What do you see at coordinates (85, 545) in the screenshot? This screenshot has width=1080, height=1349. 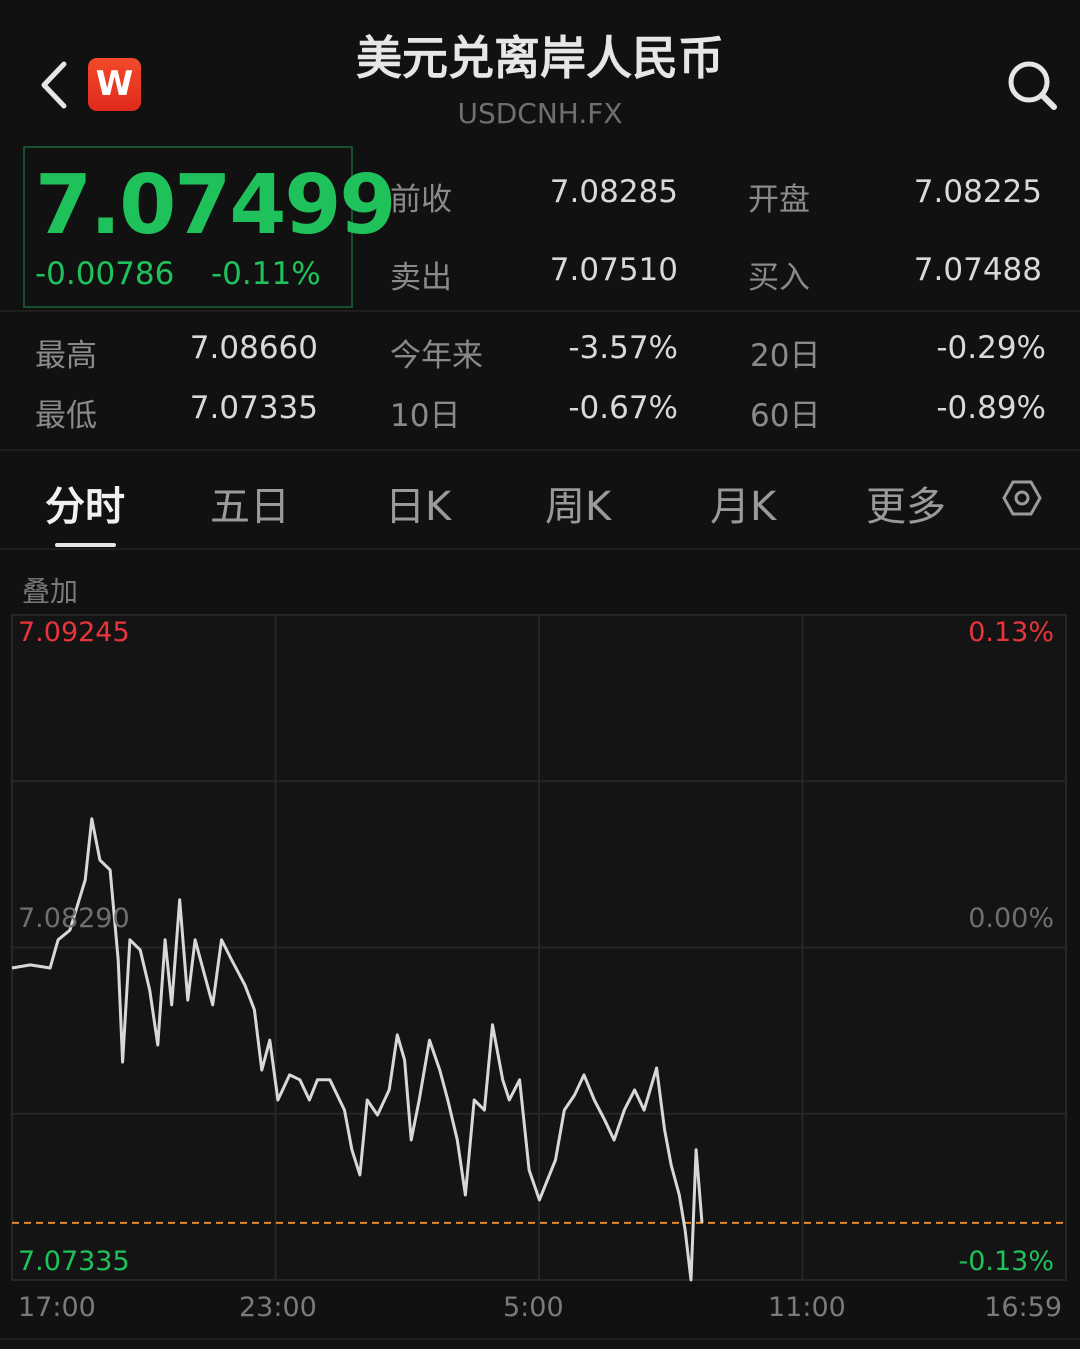 I see `active-tab-indicator` at bounding box center [85, 545].